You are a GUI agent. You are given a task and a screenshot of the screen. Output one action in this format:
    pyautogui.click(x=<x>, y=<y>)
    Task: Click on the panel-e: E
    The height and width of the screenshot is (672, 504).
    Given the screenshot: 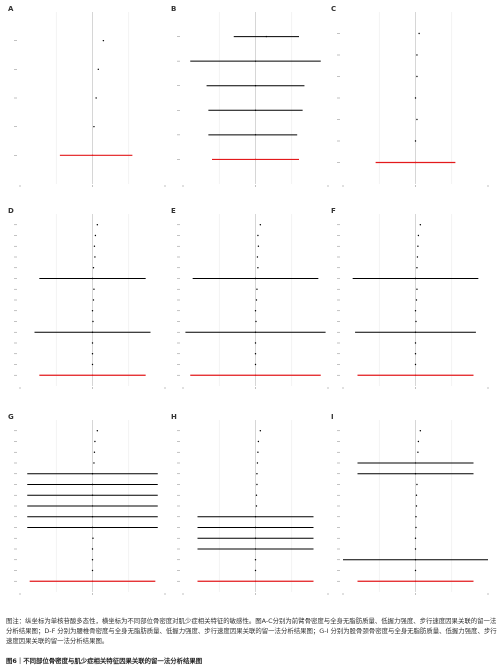 What is the action you would take?
    pyautogui.click(x=250, y=298)
    